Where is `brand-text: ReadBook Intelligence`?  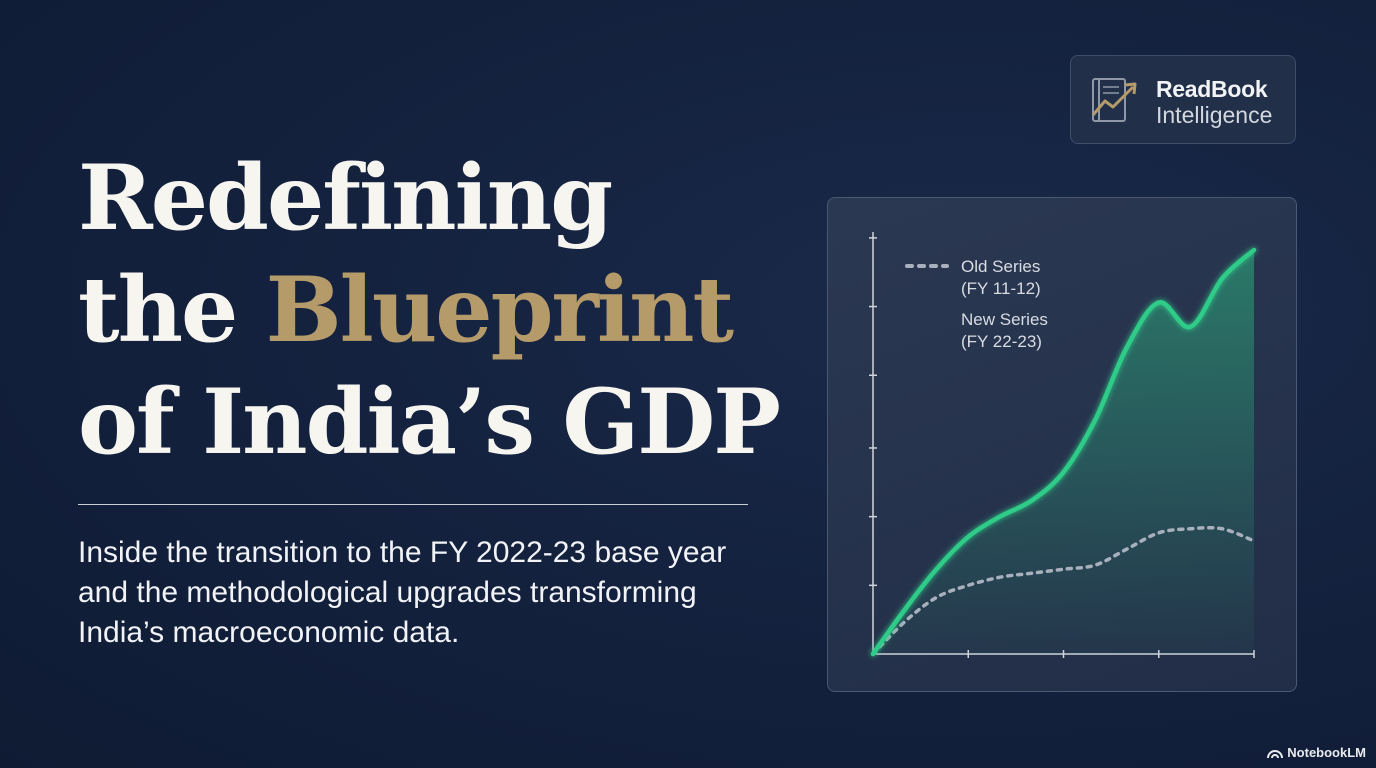 brand-text: ReadBook Intelligence is located at coordinates (1214, 102).